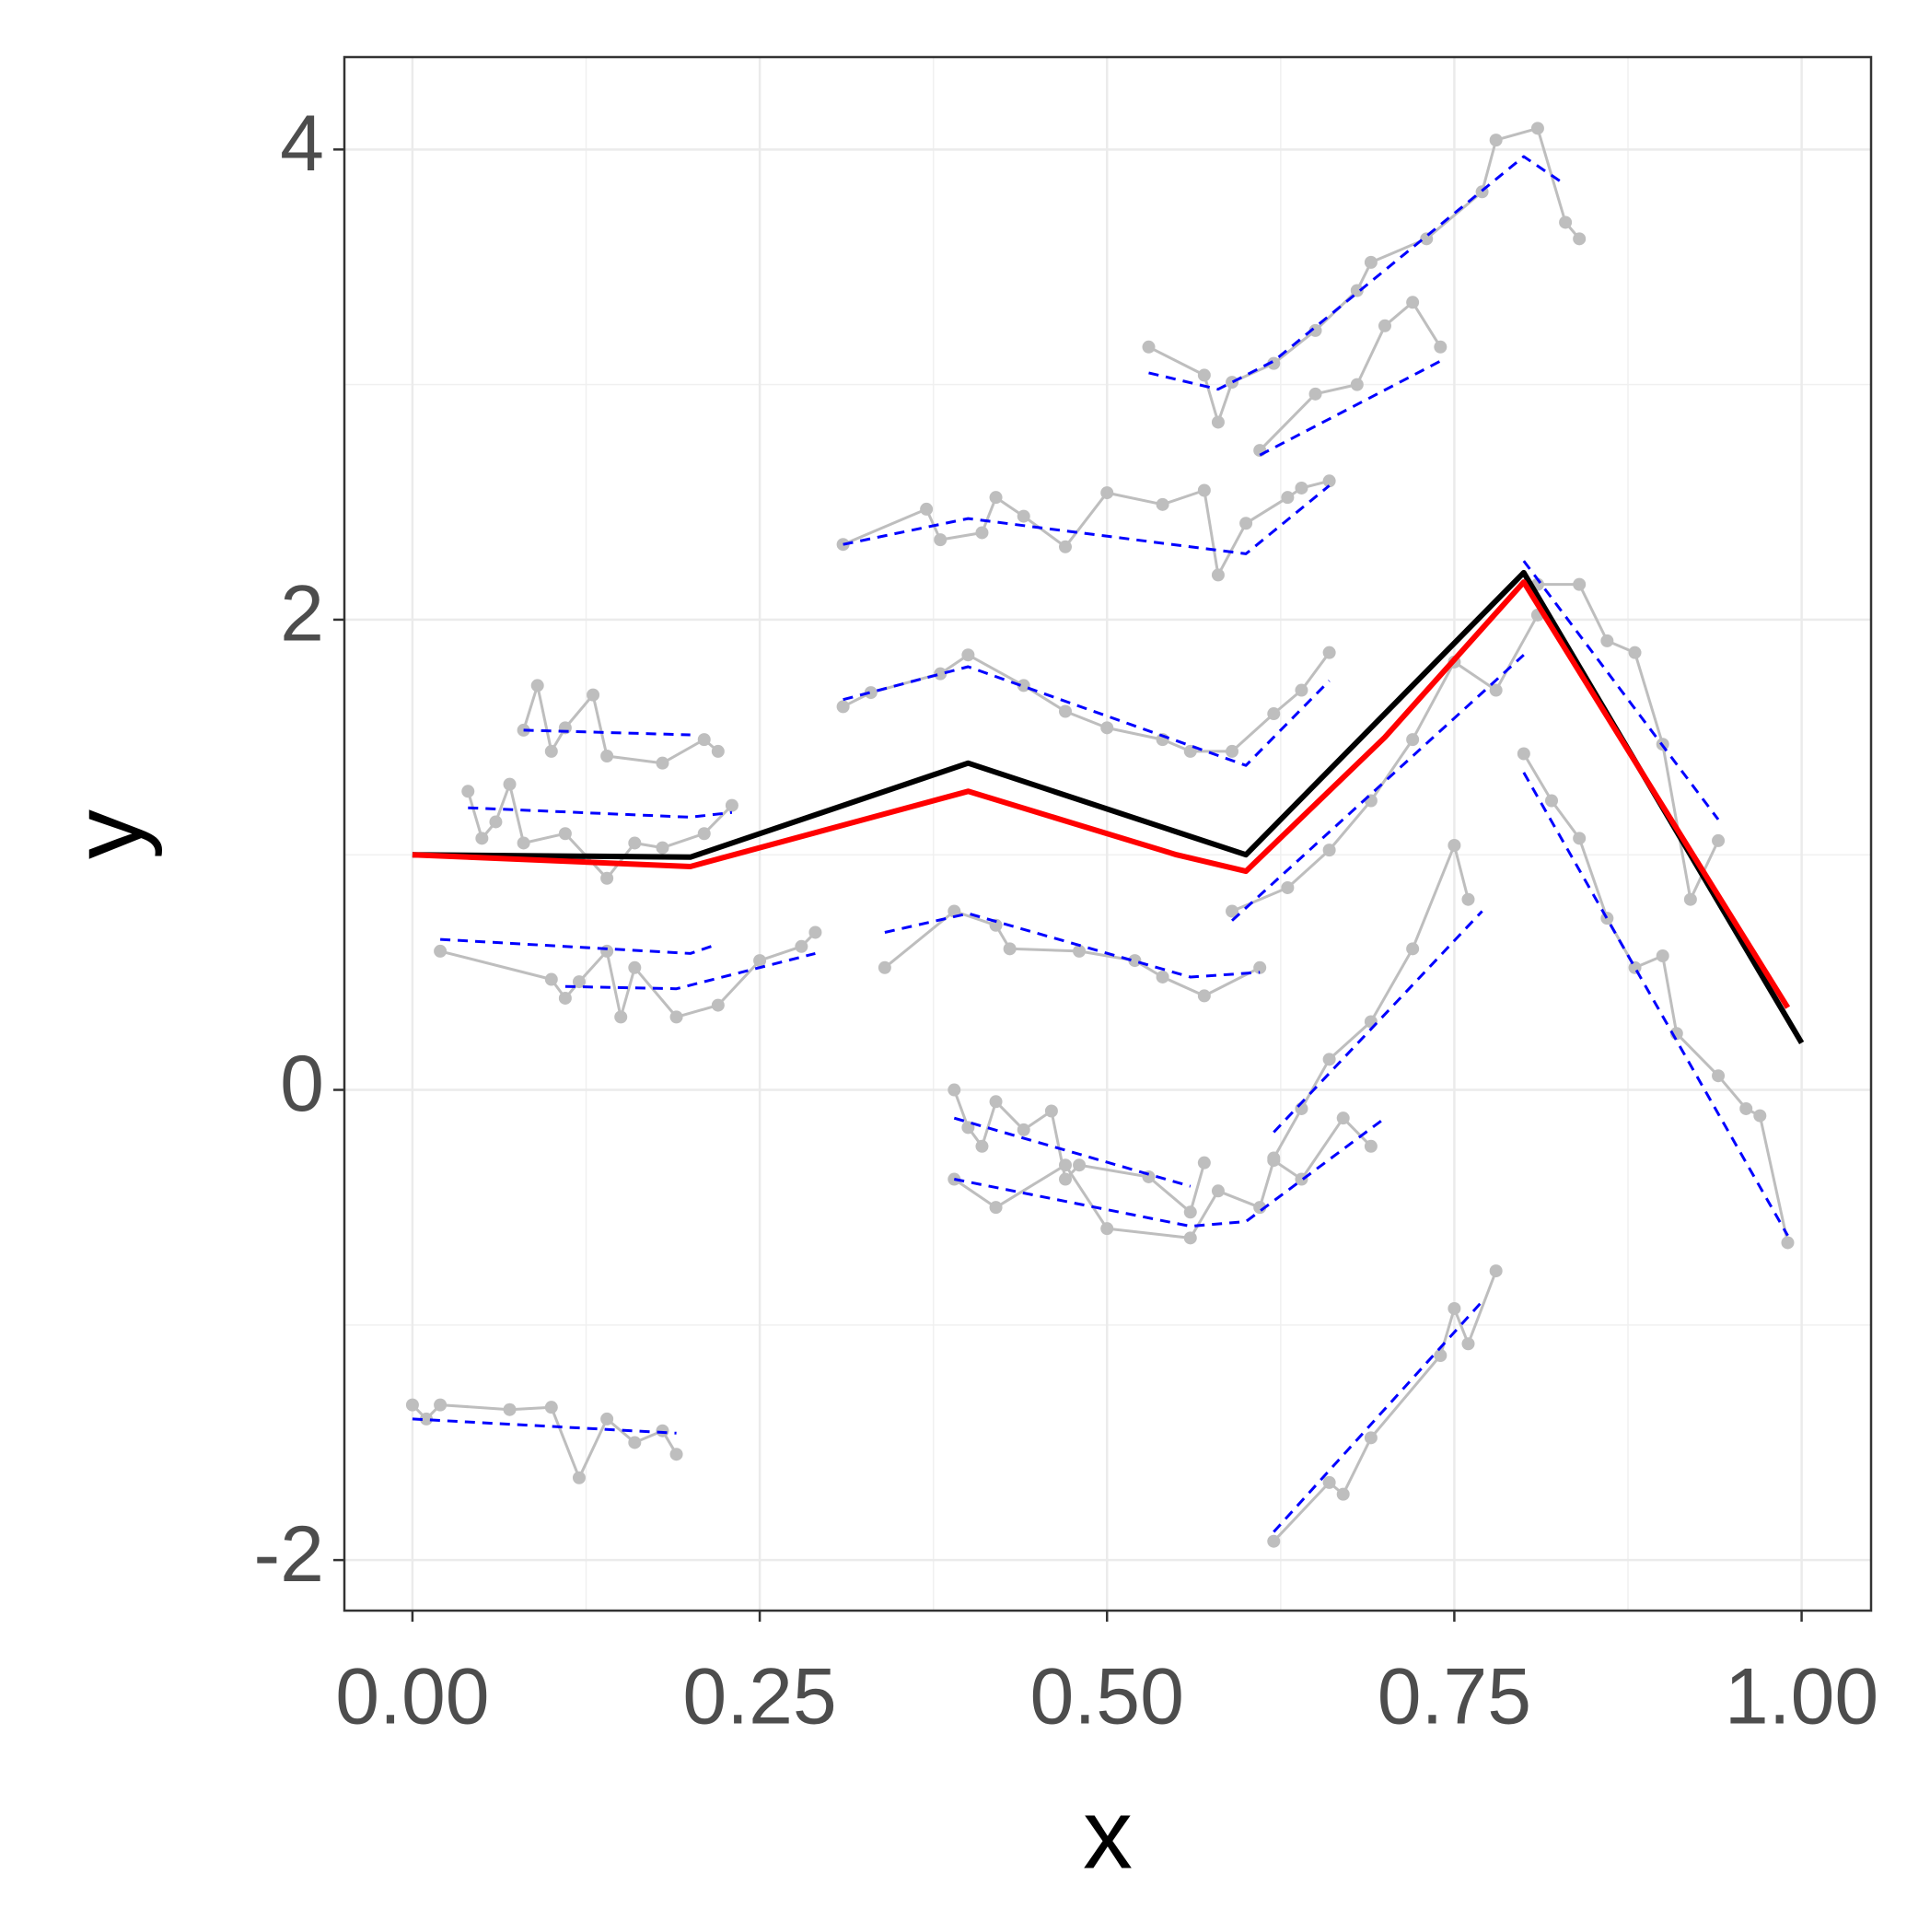 The width and height of the screenshot is (1930, 1932). I want to click on y-axis-title: y, so click(107, 834).